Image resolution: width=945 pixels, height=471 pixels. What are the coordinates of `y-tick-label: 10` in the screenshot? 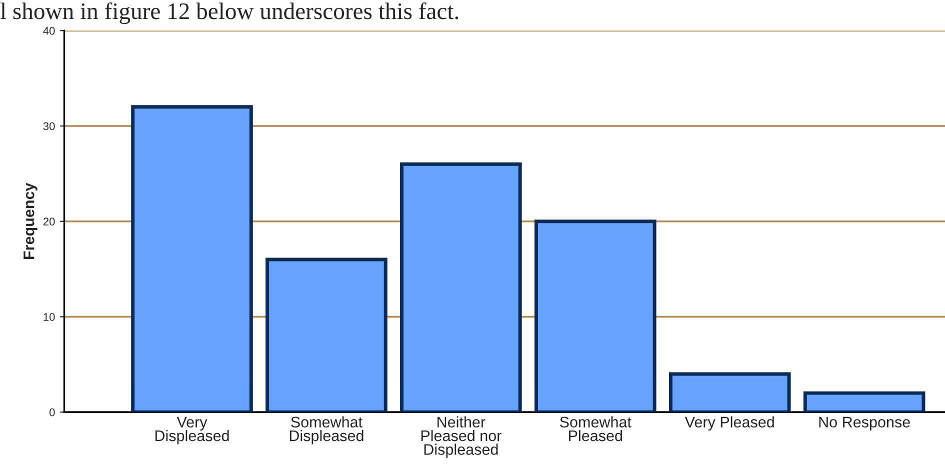 It's located at (49, 317).